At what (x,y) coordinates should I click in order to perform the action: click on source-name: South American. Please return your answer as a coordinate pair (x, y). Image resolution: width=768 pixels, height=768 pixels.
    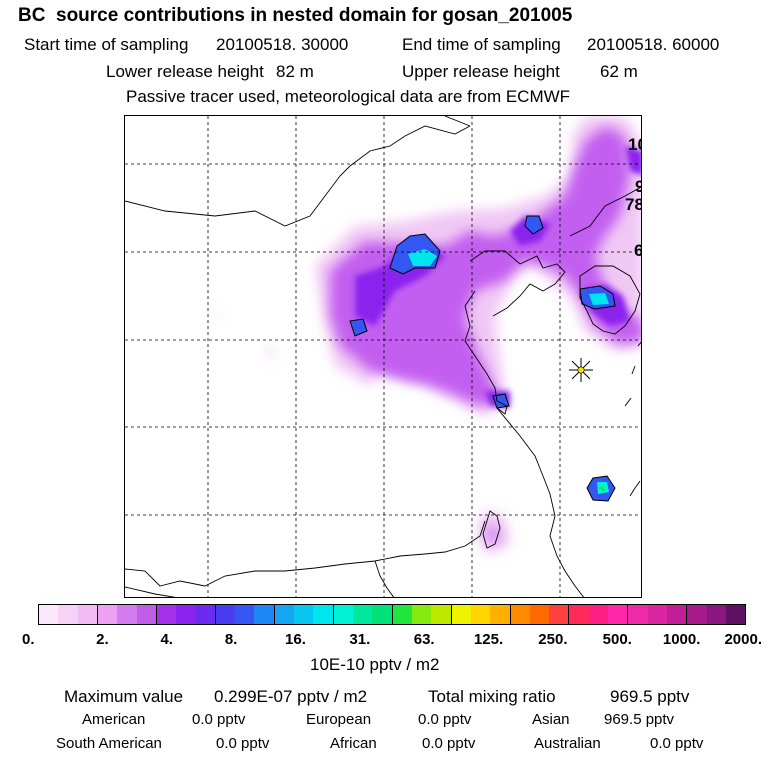
    Looking at the image, I should click on (109, 743).